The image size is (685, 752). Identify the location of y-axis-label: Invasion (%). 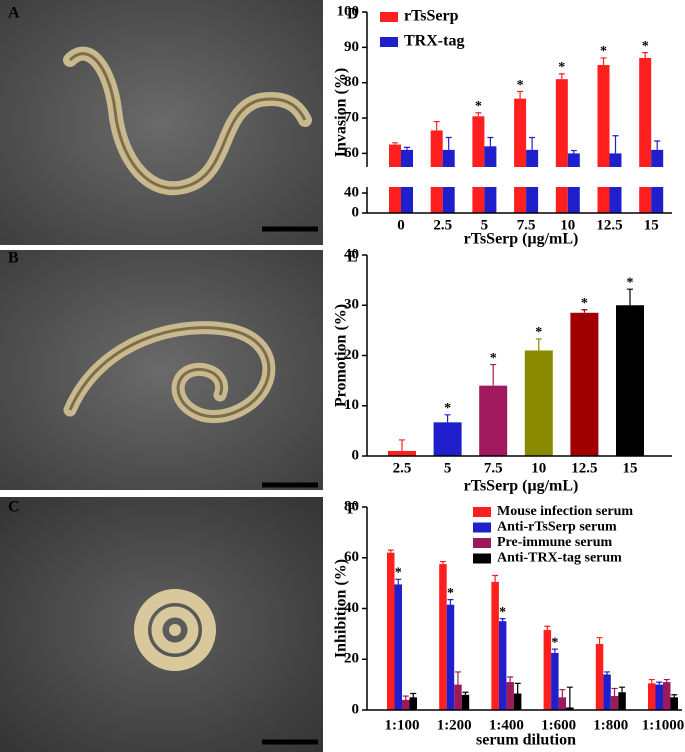
(341, 112).